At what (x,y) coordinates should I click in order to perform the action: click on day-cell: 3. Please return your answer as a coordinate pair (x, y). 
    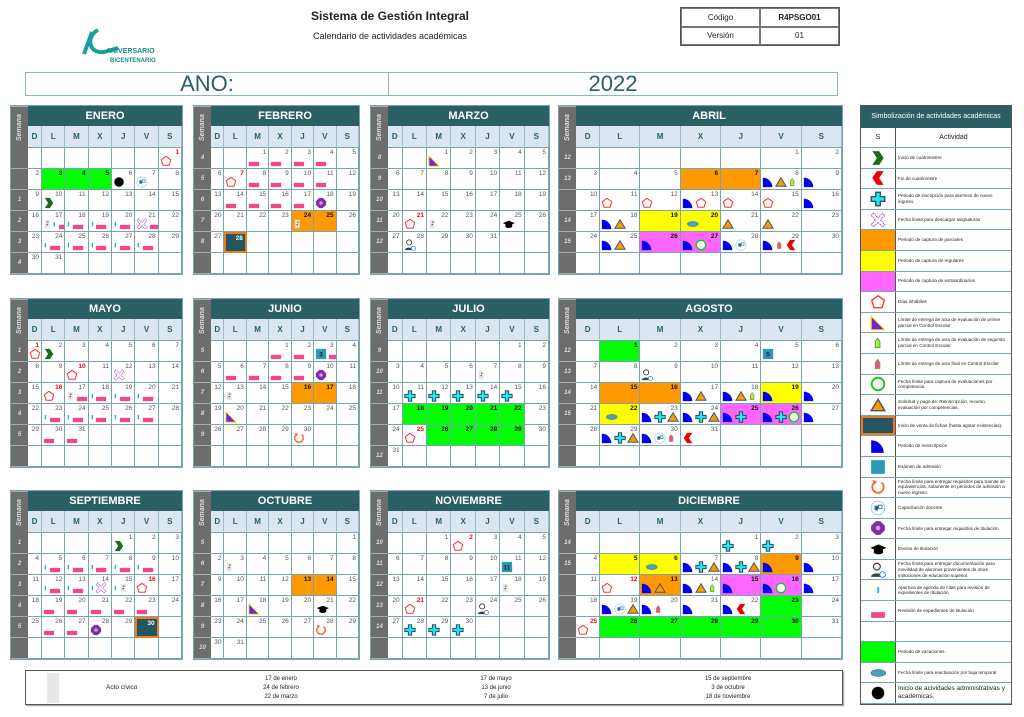
    Looking at the image, I should click on (54, 179).